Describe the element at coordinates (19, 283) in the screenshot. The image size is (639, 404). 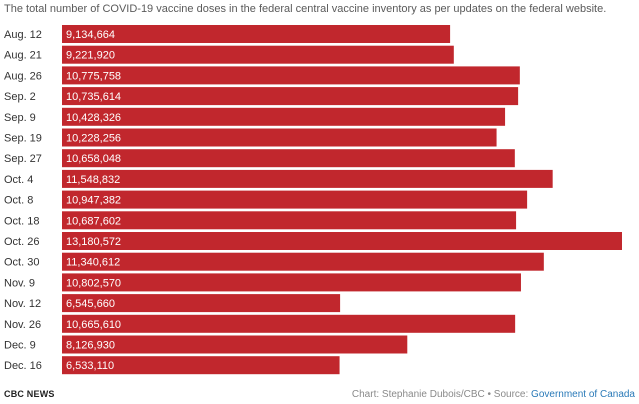
I see `category-label: Nov. 9` at that location.